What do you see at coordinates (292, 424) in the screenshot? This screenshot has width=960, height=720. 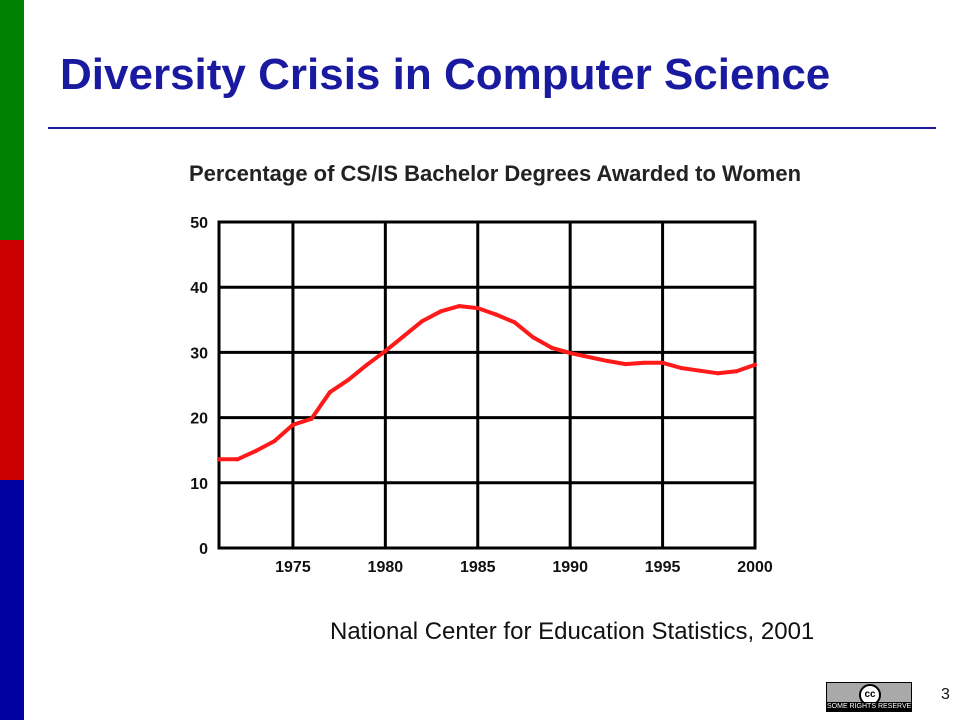 I see `data-point-1975` at bounding box center [292, 424].